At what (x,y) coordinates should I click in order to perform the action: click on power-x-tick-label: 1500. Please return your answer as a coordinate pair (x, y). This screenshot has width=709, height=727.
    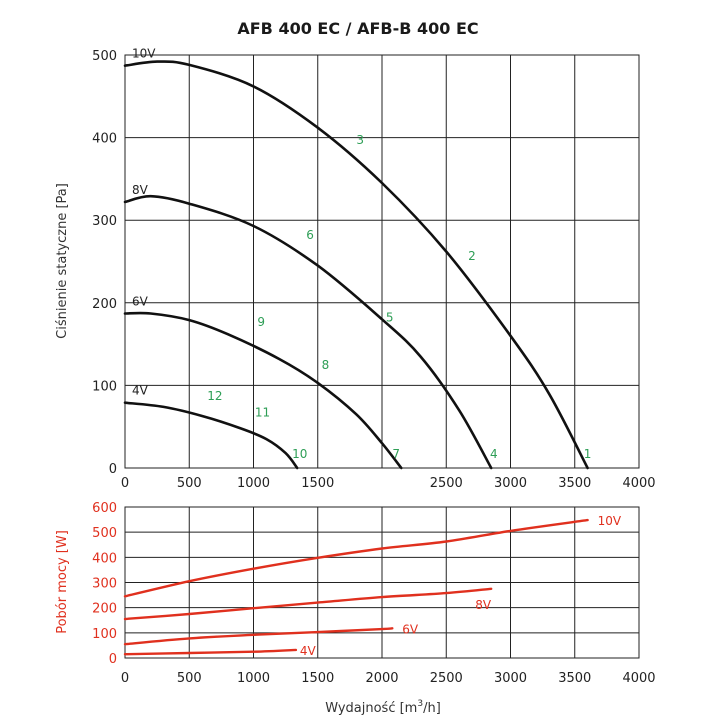
    Looking at the image, I should click on (317, 678).